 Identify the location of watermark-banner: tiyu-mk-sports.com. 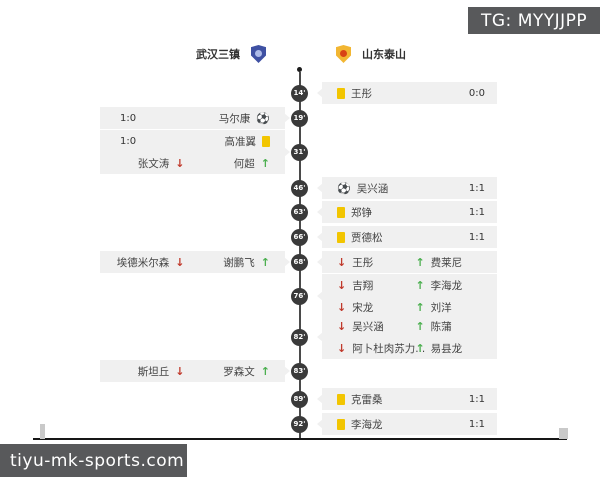
(93, 460).